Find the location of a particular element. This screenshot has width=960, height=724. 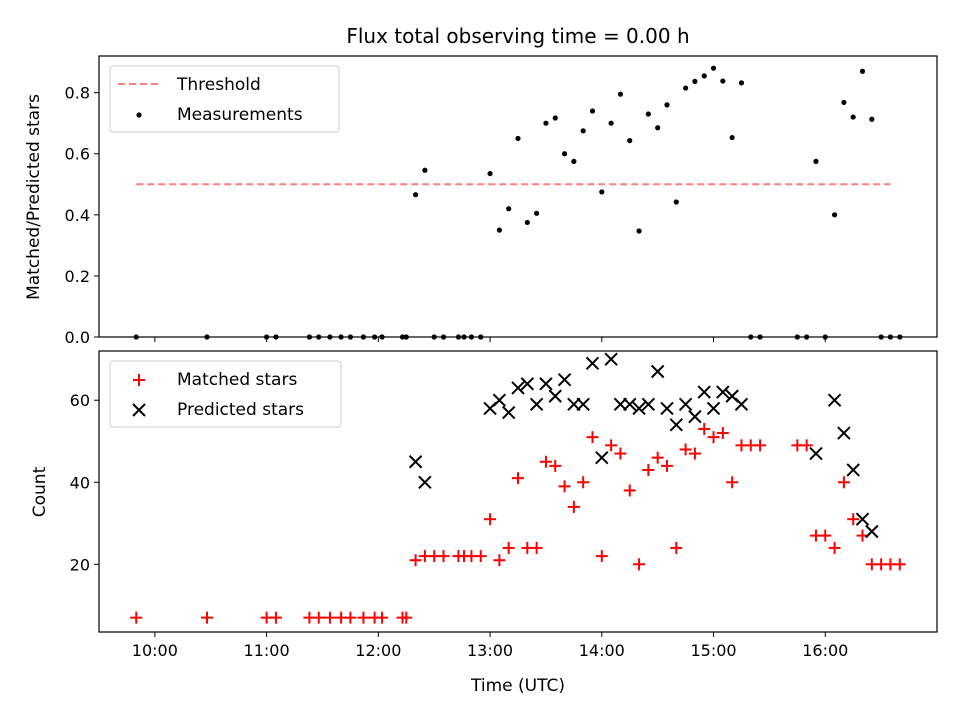

bottom-y-tick-label: 60 is located at coordinates (80, 400).